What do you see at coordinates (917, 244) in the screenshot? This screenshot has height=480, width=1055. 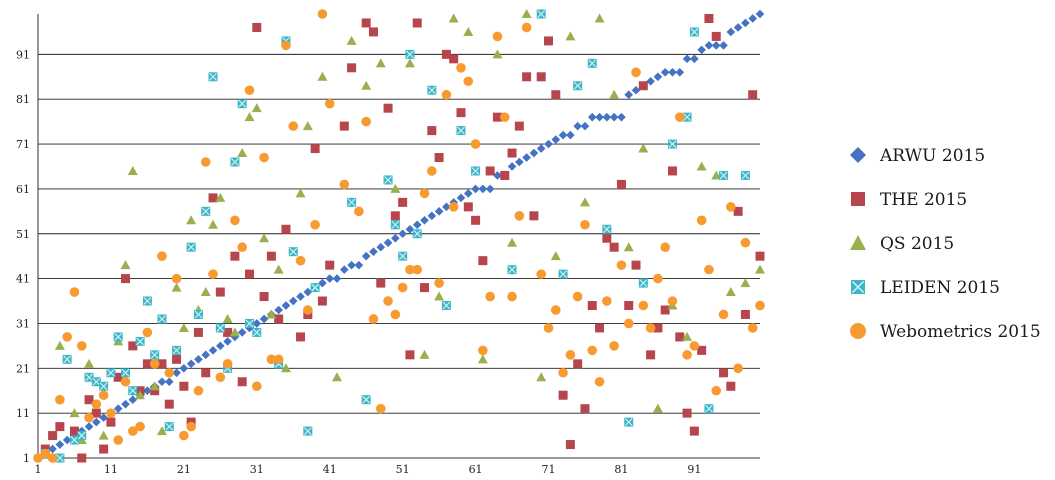 I see `legend-label: QS 2015` at bounding box center [917, 244].